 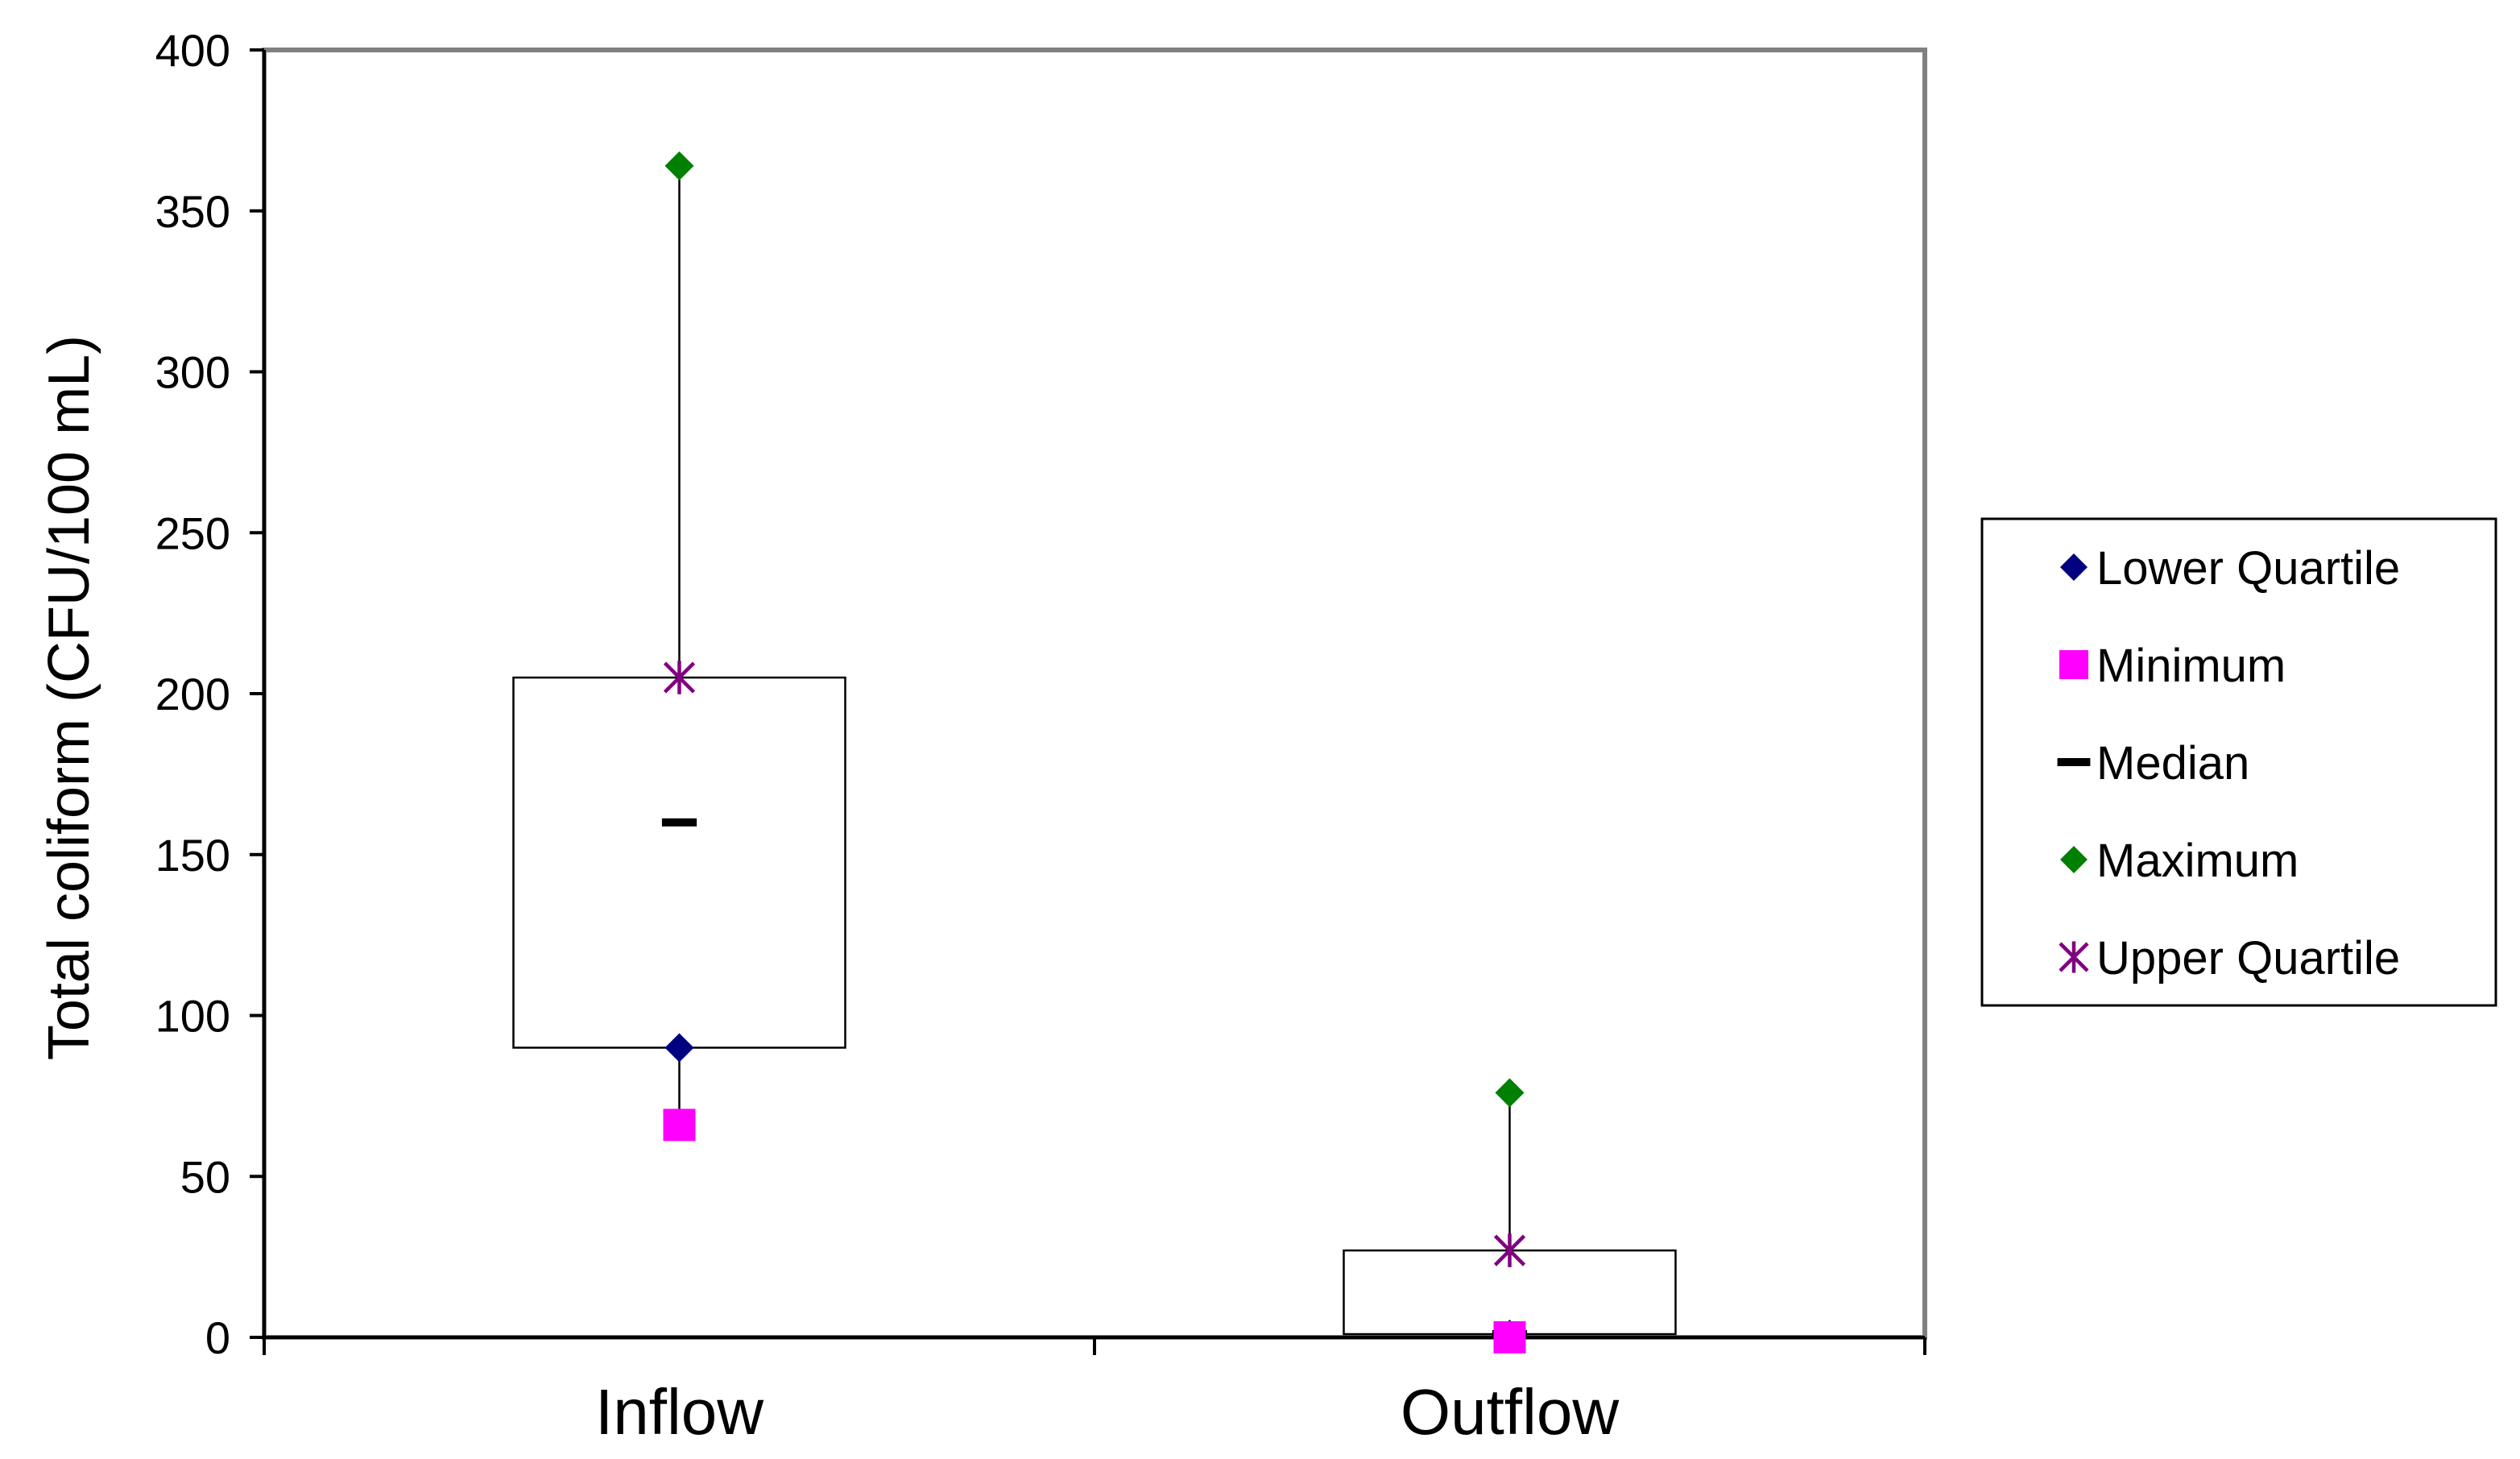 I want to click on x-axis: Inflow Outflow, so click(x=1094, y=1392).